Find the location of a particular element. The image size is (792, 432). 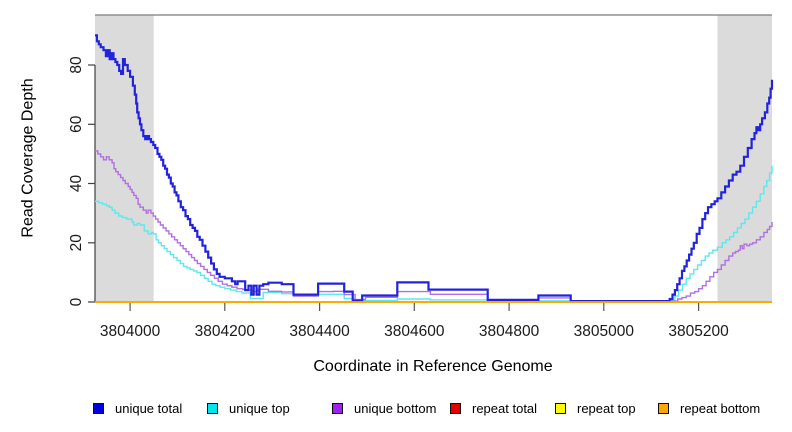

legend-item-repeat-total: repeat total is located at coordinates (494, 408).